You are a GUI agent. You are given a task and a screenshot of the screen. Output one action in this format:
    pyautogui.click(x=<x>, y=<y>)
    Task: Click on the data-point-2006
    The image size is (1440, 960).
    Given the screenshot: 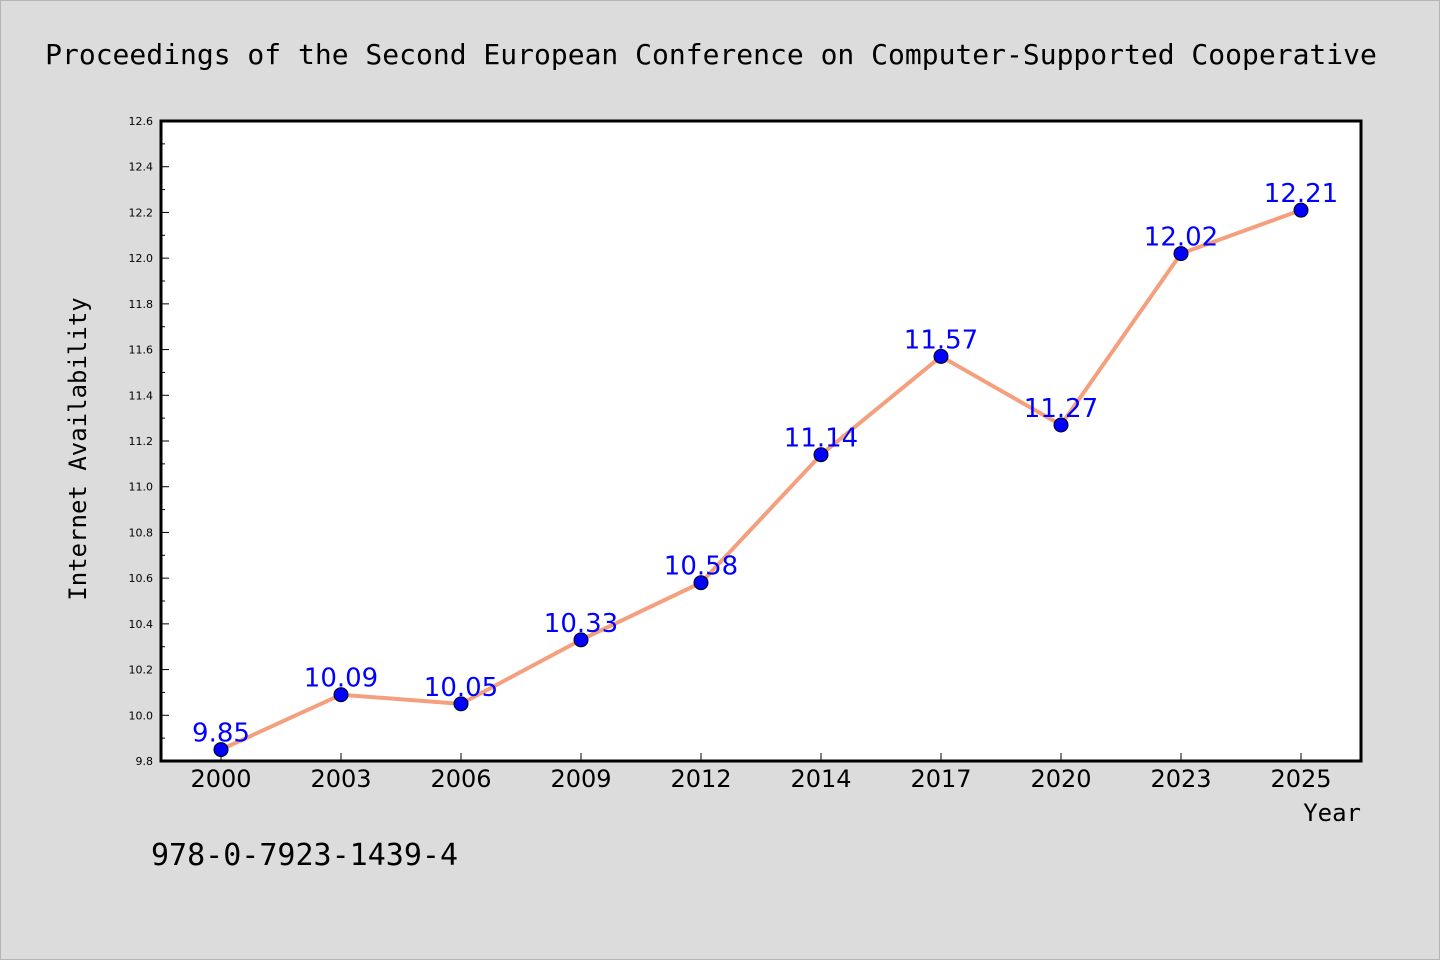 What is the action you would take?
    pyautogui.click(x=461, y=704)
    